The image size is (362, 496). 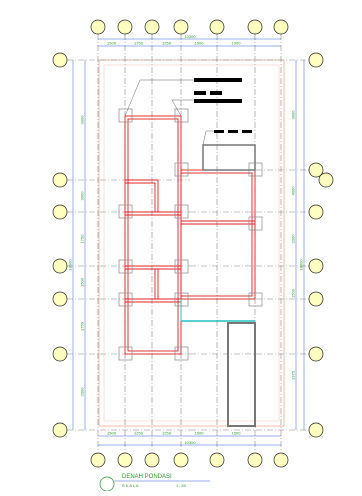 What do you see at coordinates (147, 477) in the screenshot?
I see `drawing-title: DENAH PONDASI` at bounding box center [147, 477].